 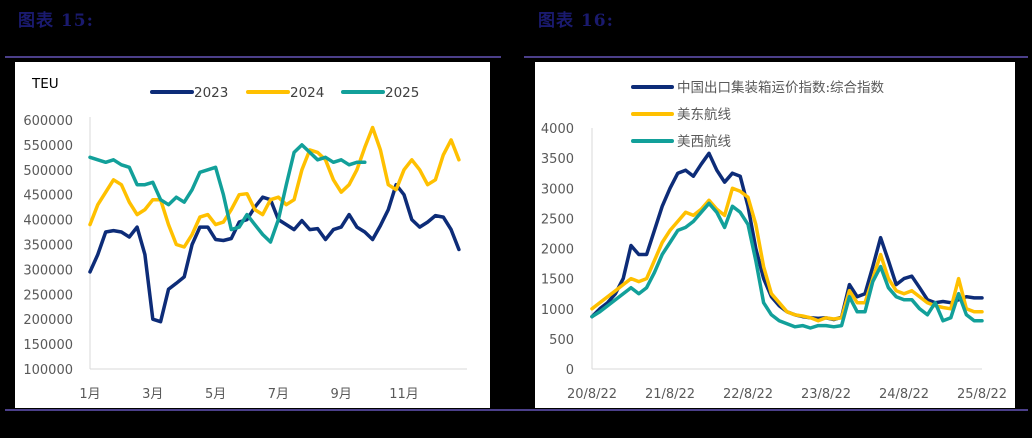 What do you see at coordinates (570, 370) in the screenshot?
I see `y-tick-label: 0` at bounding box center [570, 370].